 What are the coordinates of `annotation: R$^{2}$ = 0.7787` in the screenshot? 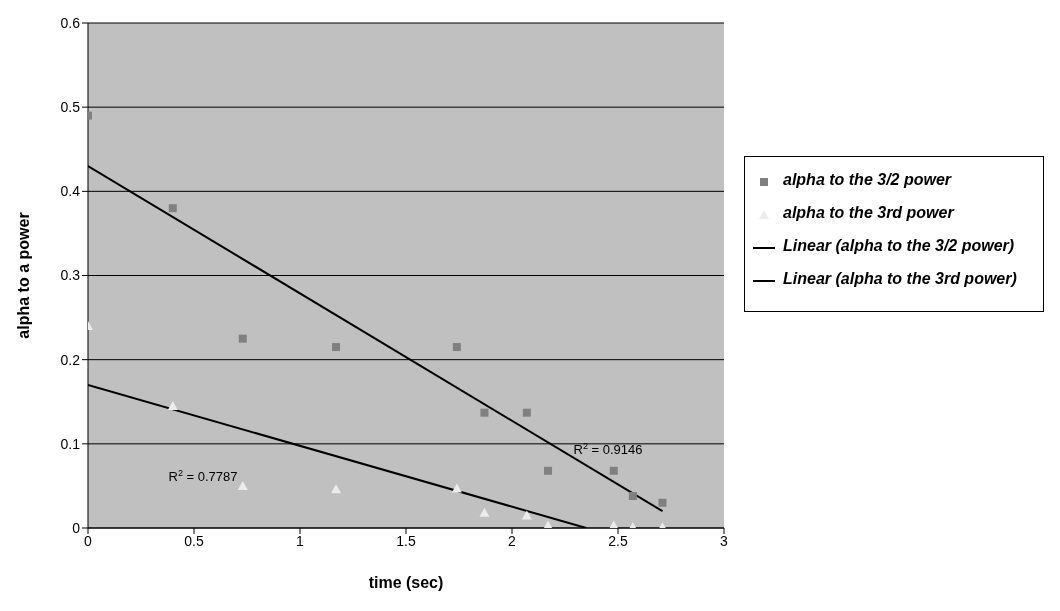 It's located at (203, 476).